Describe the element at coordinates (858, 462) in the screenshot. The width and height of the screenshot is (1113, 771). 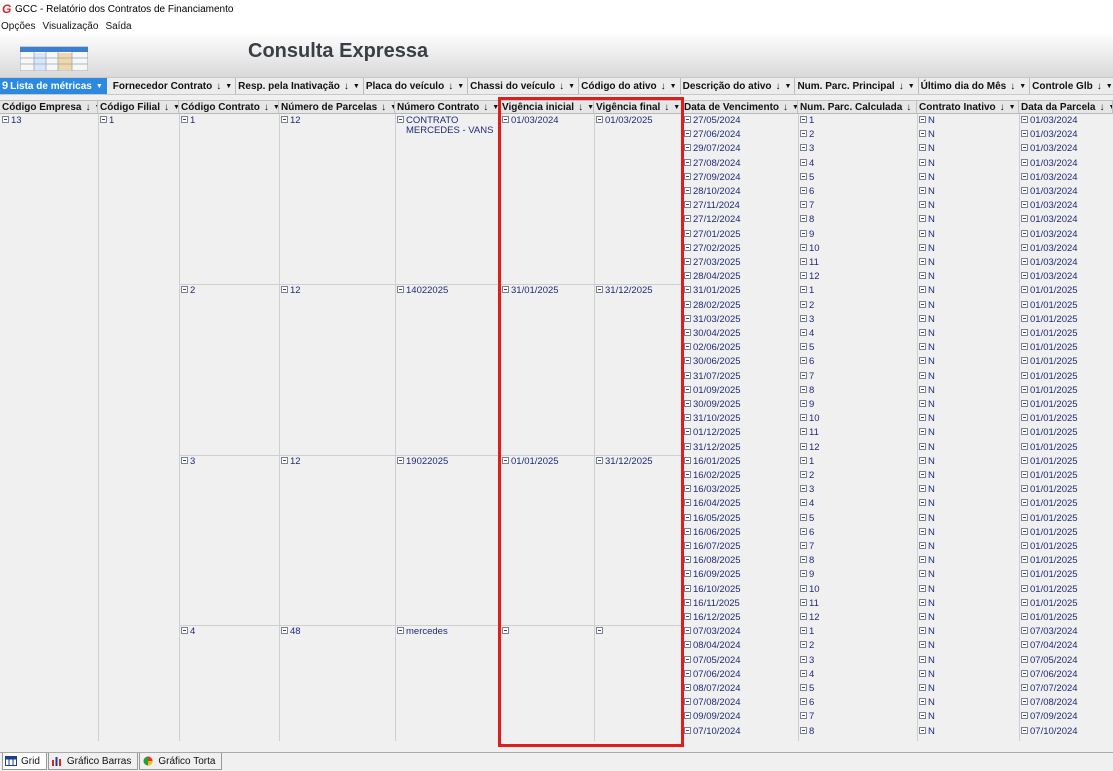
I see `cell-num-parc-calculada: 1` at that location.